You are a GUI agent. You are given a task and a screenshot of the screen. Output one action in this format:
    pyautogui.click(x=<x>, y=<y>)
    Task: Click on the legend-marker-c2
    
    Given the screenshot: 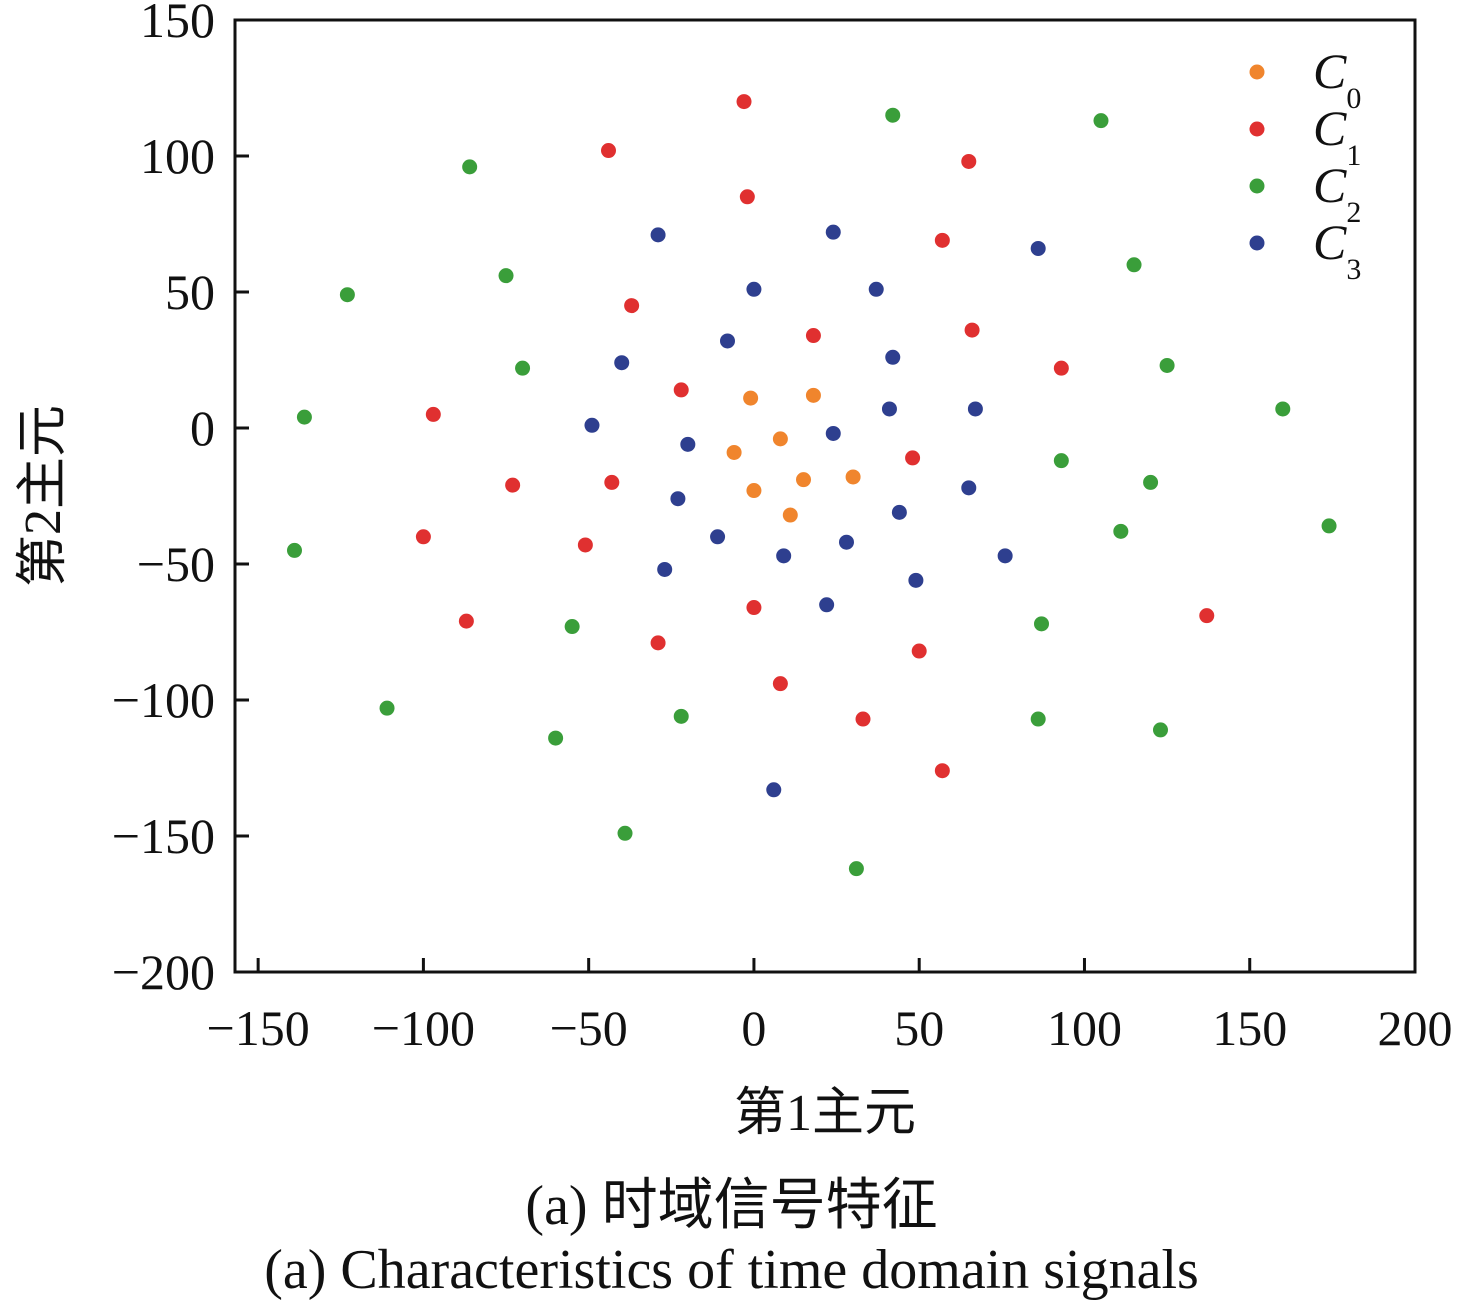 What is the action you would take?
    pyautogui.click(x=1257, y=186)
    